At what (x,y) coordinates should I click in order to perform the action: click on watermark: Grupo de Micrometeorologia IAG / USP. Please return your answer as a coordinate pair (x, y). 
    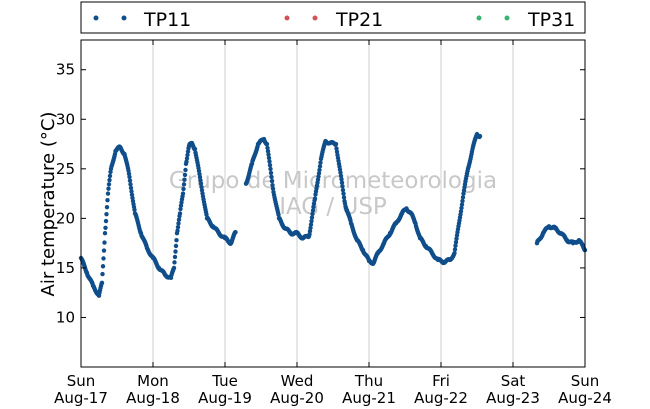
    Looking at the image, I should click on (333, 194).